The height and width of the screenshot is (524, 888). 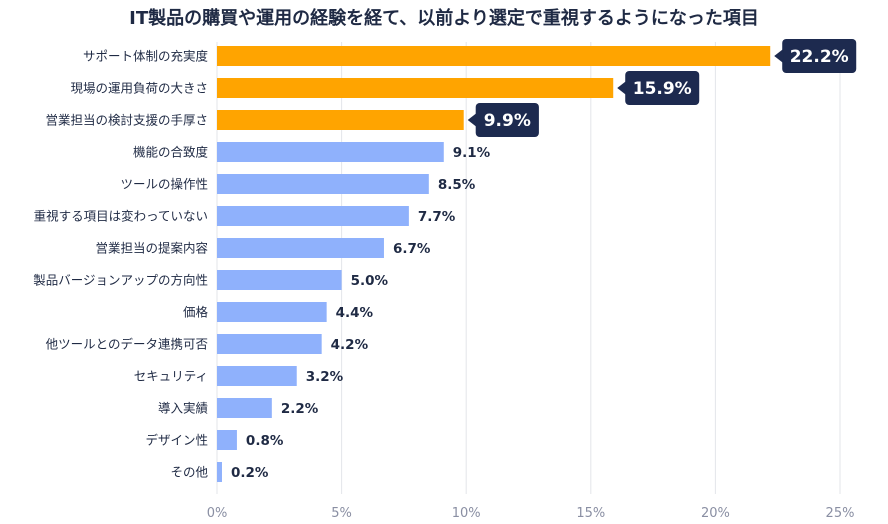 I want to click on value-label: 5.0%, so click(x=370, y=281).